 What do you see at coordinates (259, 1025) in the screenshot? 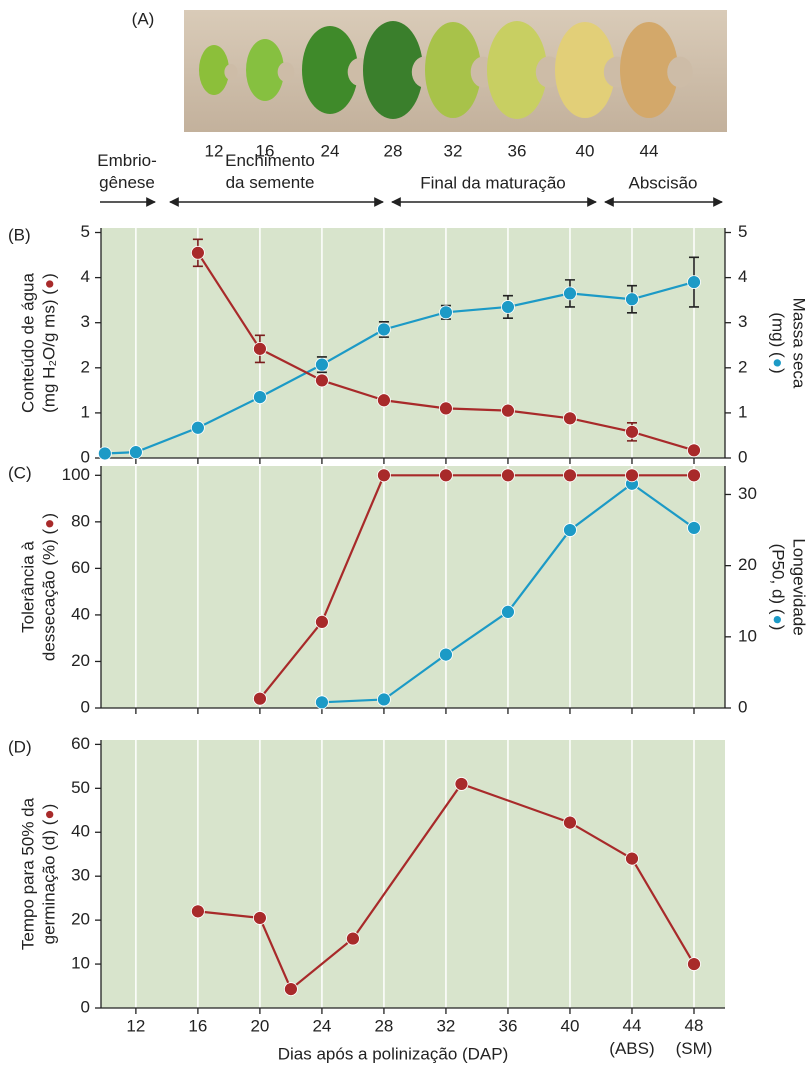
I see `x-tick-label: 20` at bounding box center [259, 1025].